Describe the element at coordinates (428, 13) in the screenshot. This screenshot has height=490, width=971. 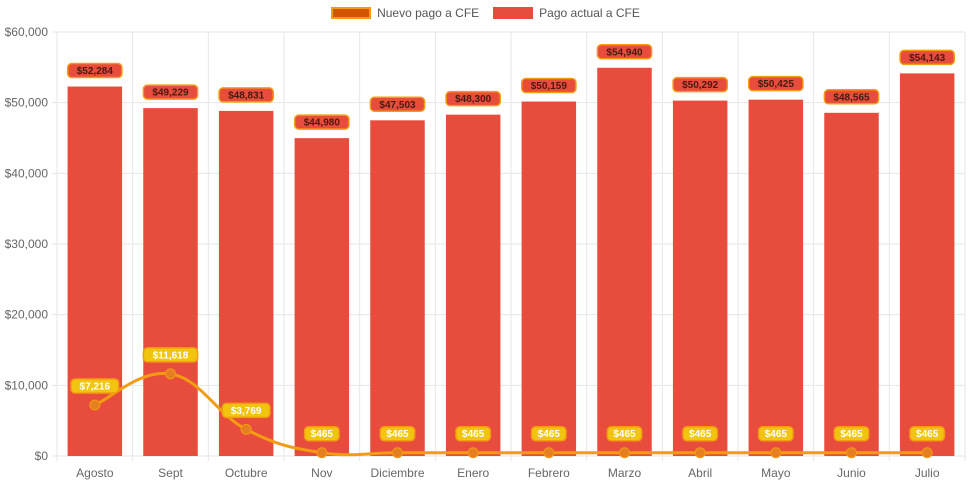
I see `legend-line-label: Nuevo pago a CFE` at that location.